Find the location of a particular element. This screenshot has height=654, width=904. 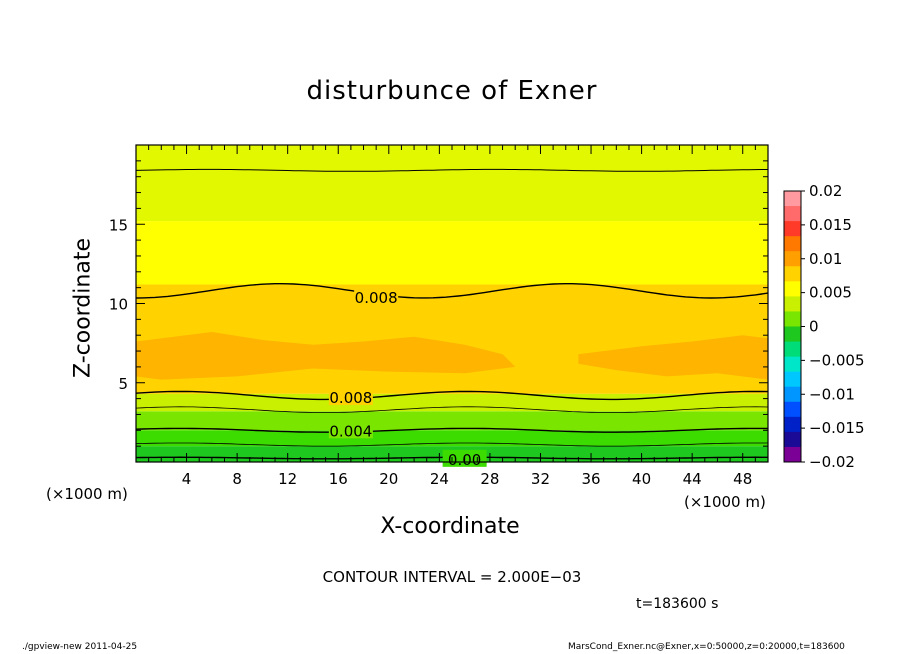

x-tick-label: 40 is located at coordinates (641, 479).